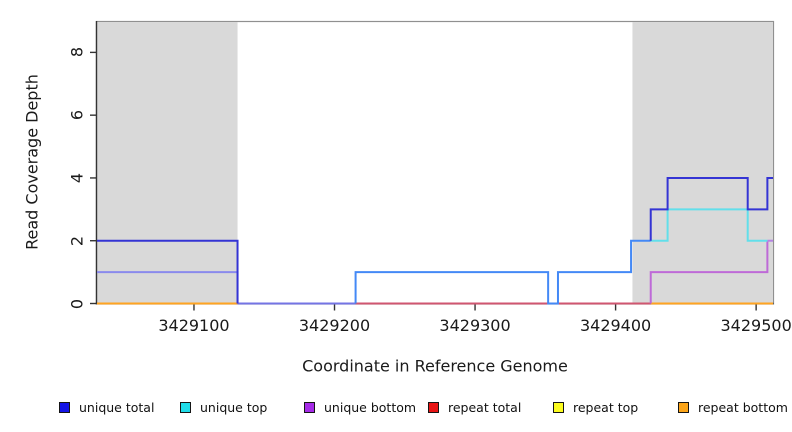 The image size is (792, 432). Describe the element at coordinates (309, 407) in the screenshot. I see `legend-swatch-unique-bottom` at that location.